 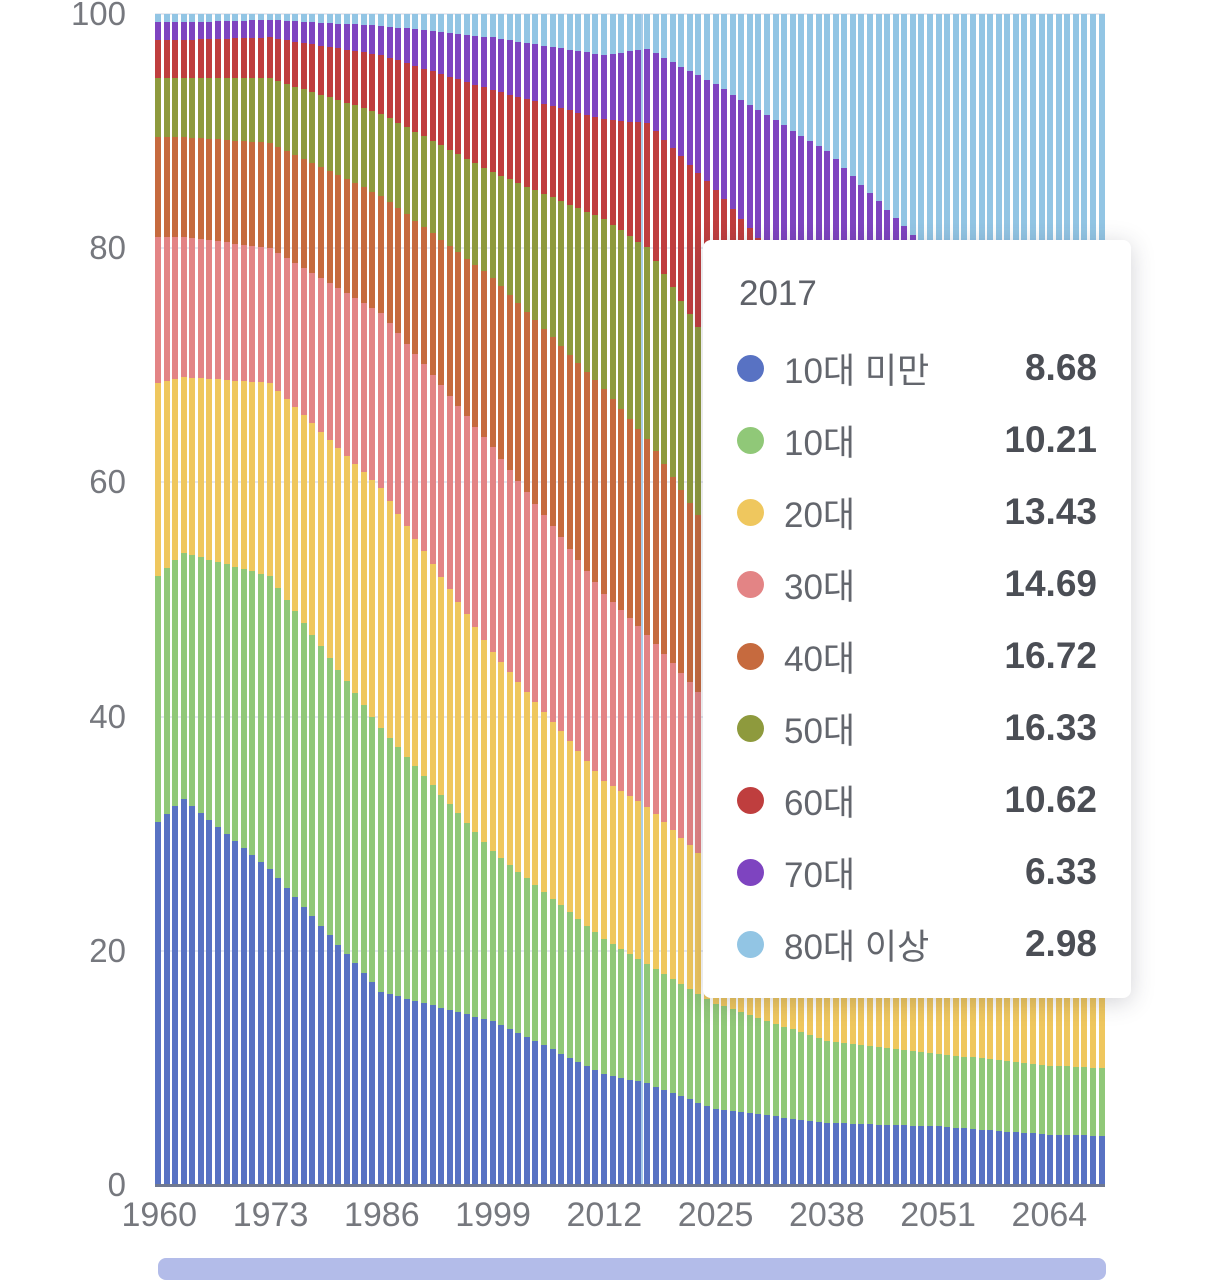 What do you see at coordinates (209, 599) in the screenshot?
I see `bar-year-1966` at bounding box center [209, 599].